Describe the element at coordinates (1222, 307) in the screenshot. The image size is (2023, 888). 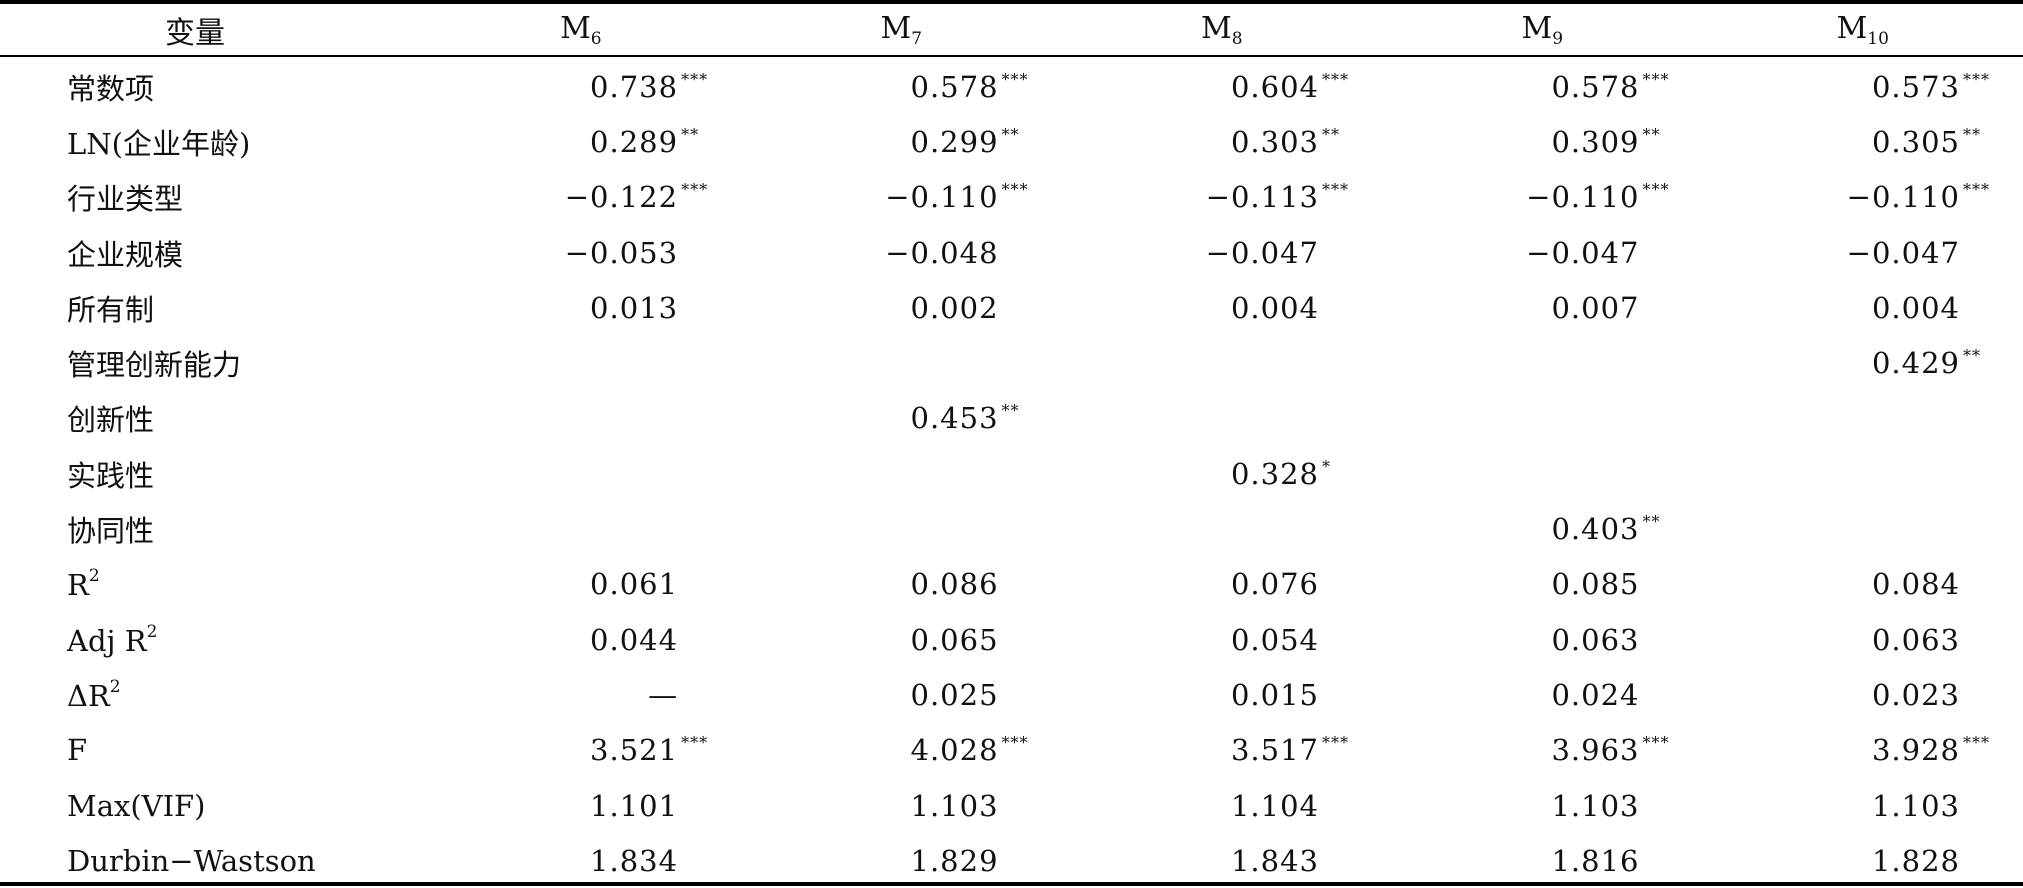
I see `value-cell: 0.004` at that location.